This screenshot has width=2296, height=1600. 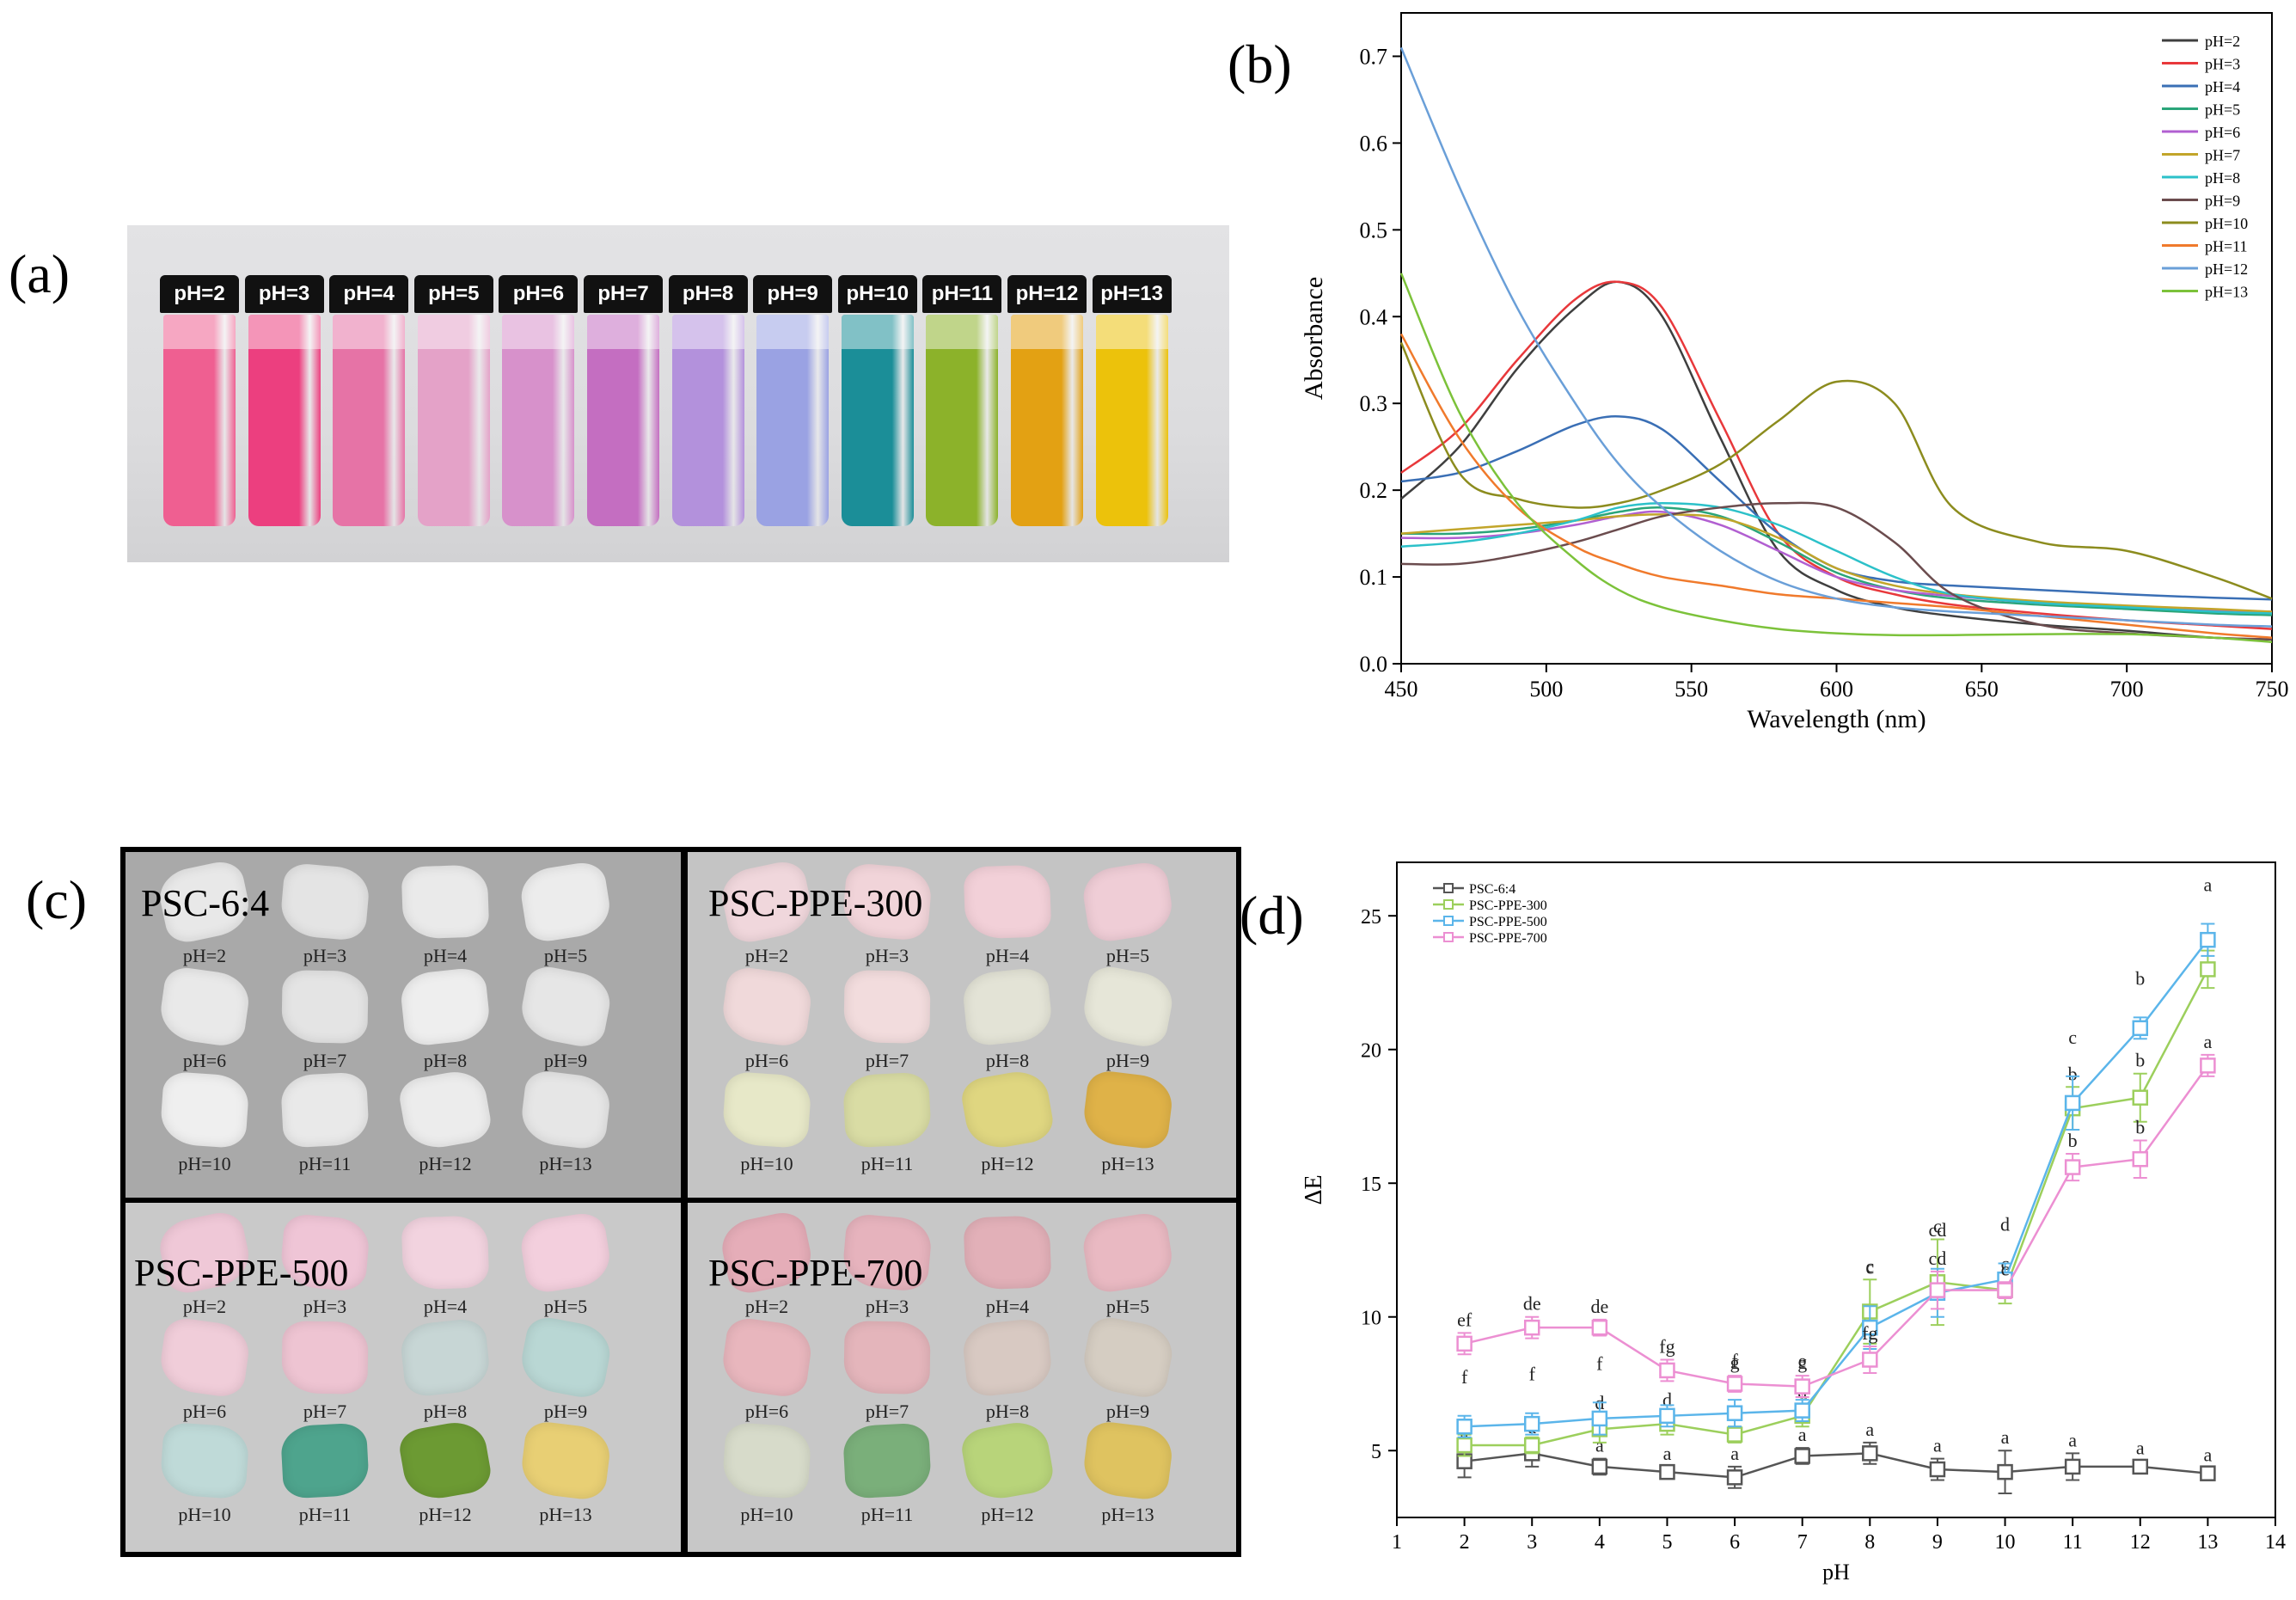 I want to click on legend-label: pH=4, so click(x=2222, y=86).